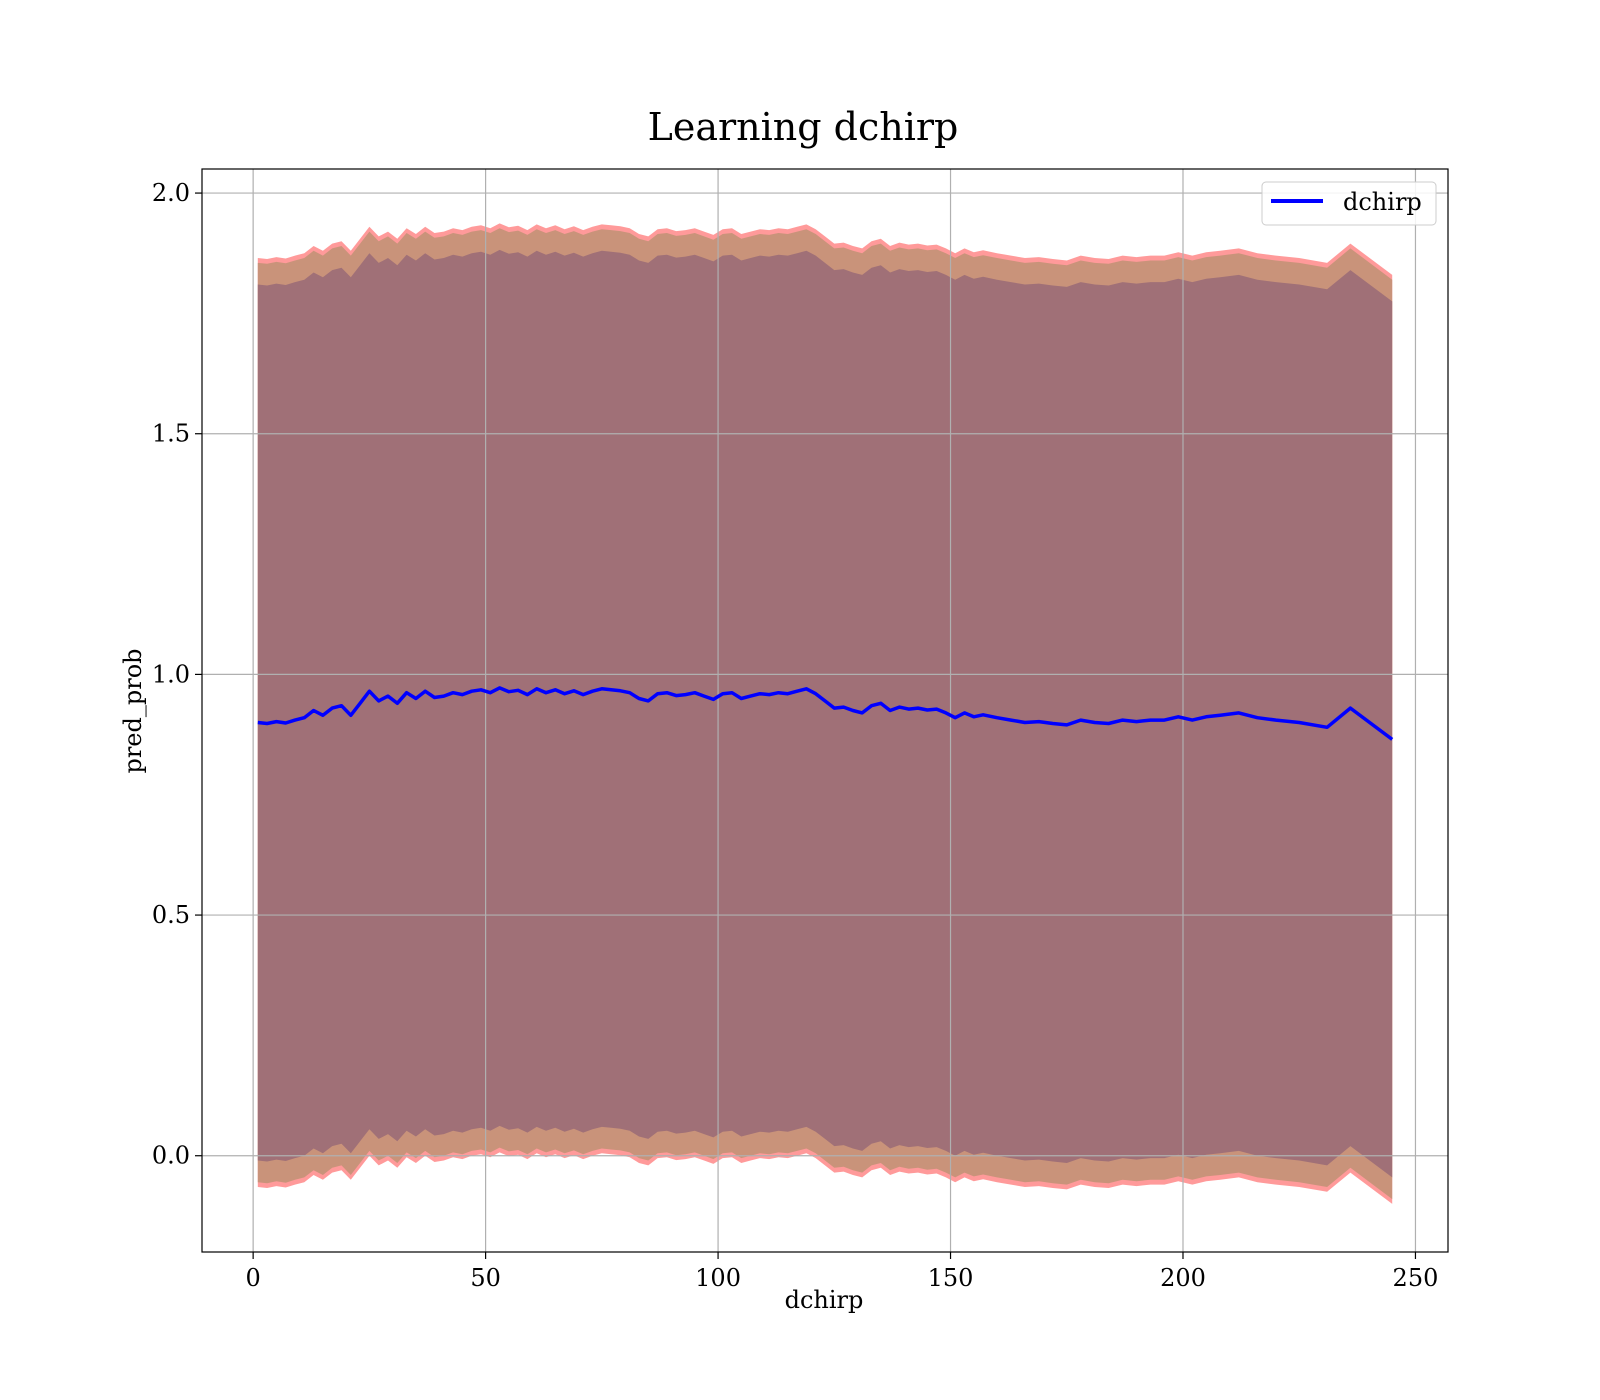  Describe the element at coordinates (171, 674) in the screenshot. I see `y-tick-label: 1.0` at that location.